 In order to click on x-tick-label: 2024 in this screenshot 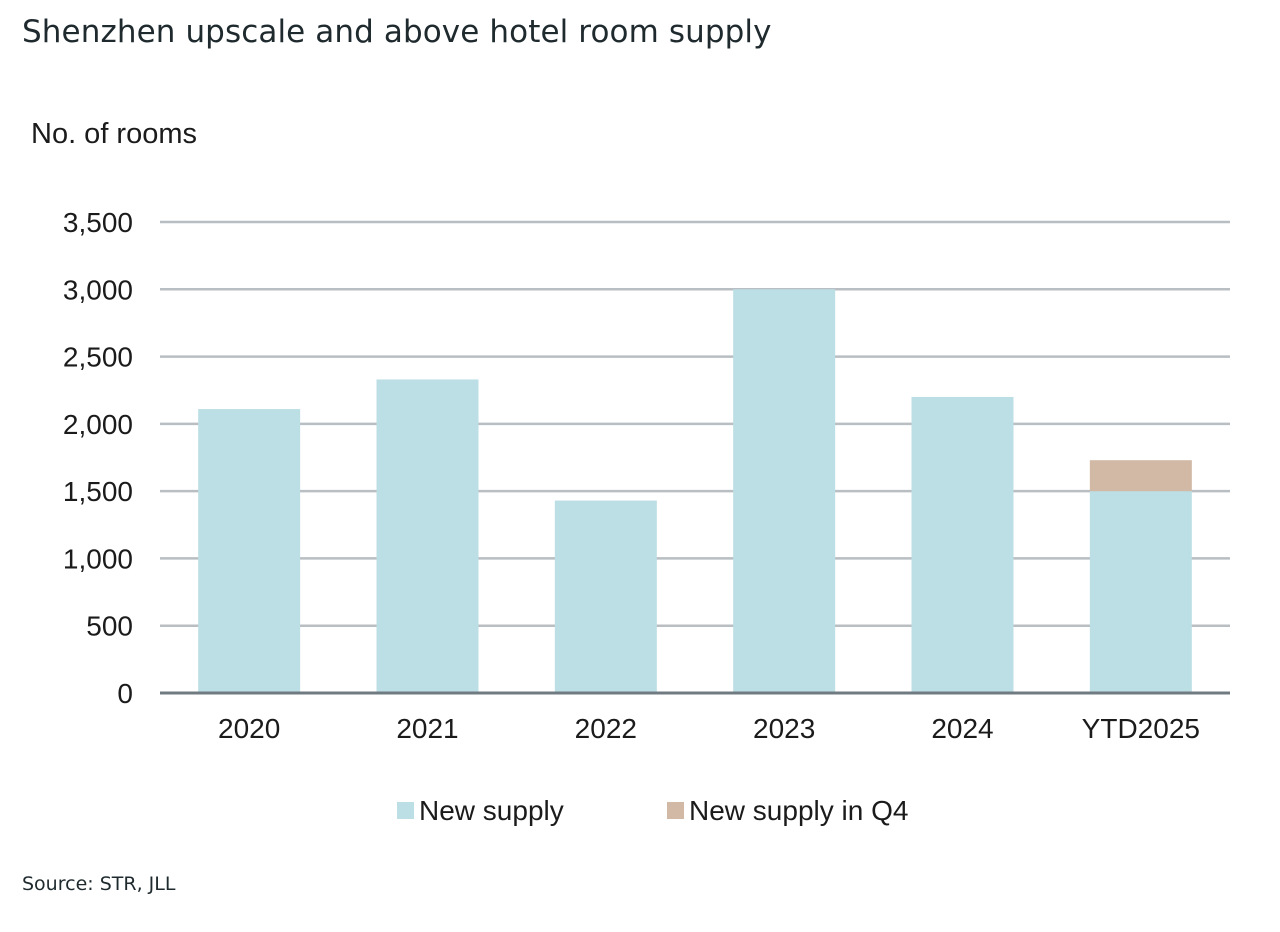, I will do `click(962, 728)`.